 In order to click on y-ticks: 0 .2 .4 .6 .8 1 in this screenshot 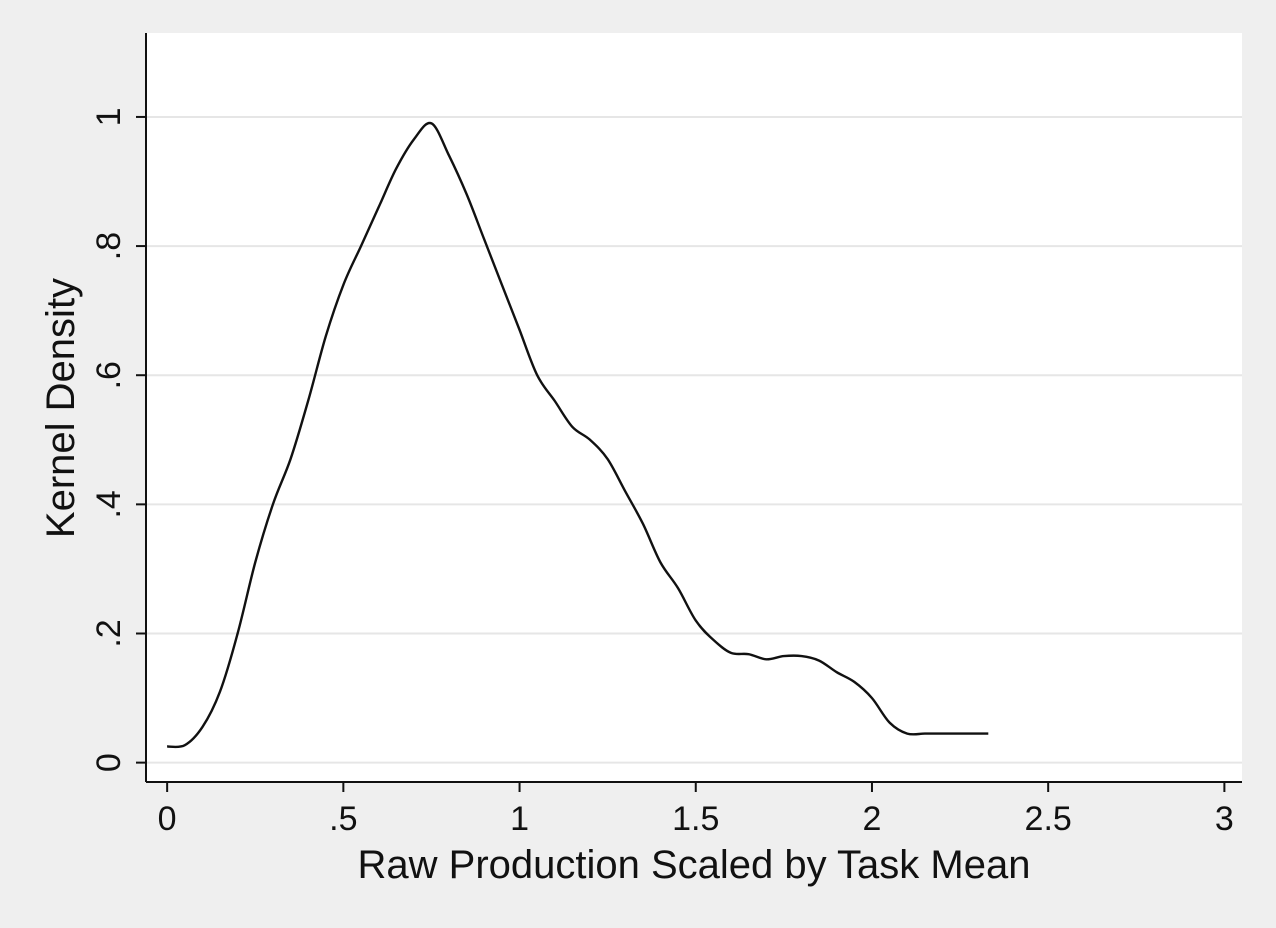, I will do `click(118, 439)`.